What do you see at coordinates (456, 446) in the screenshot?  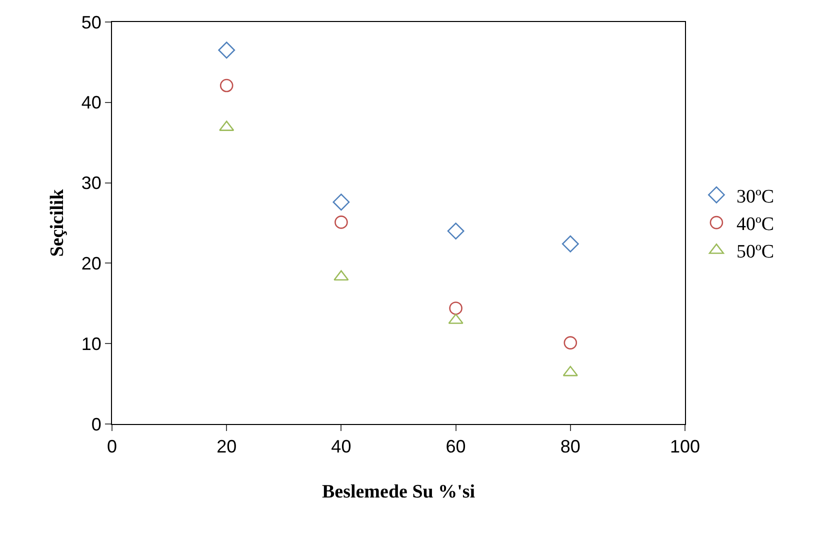 I see `x-tick-label: 60` at bounding box center [456, 446].